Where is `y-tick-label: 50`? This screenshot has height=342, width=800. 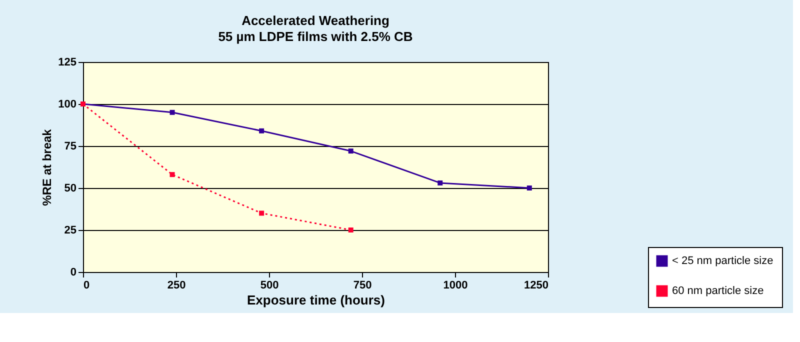 y-tick-label: 50 is located at coordinates (70, 188).